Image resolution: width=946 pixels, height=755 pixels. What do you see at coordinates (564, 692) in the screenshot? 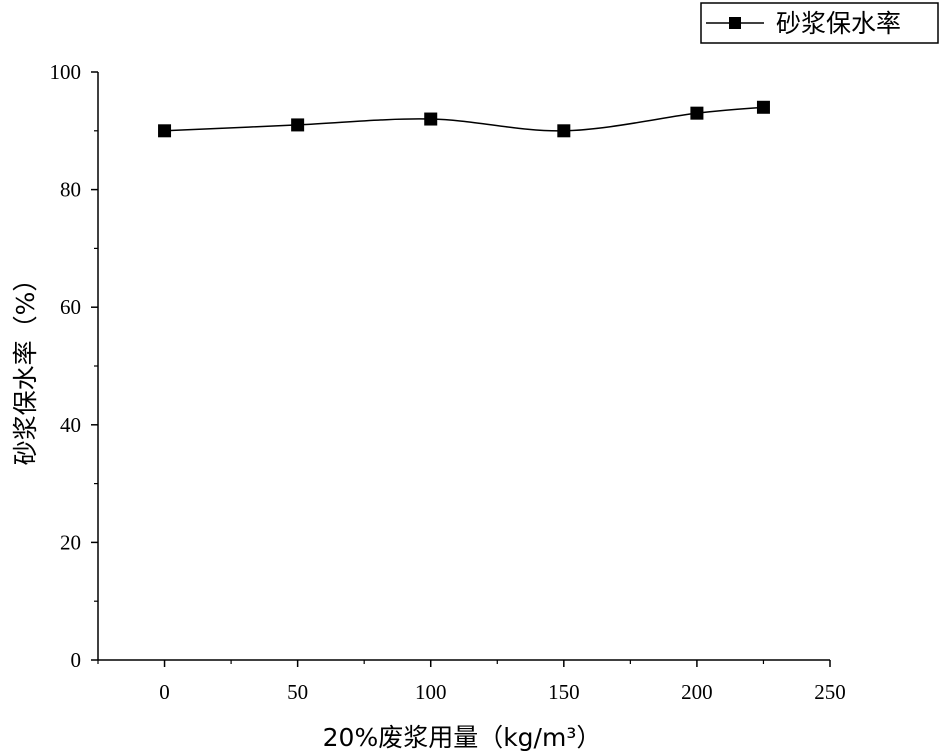
I see `x-tick-label: 150` at bounding box center [564, 692].